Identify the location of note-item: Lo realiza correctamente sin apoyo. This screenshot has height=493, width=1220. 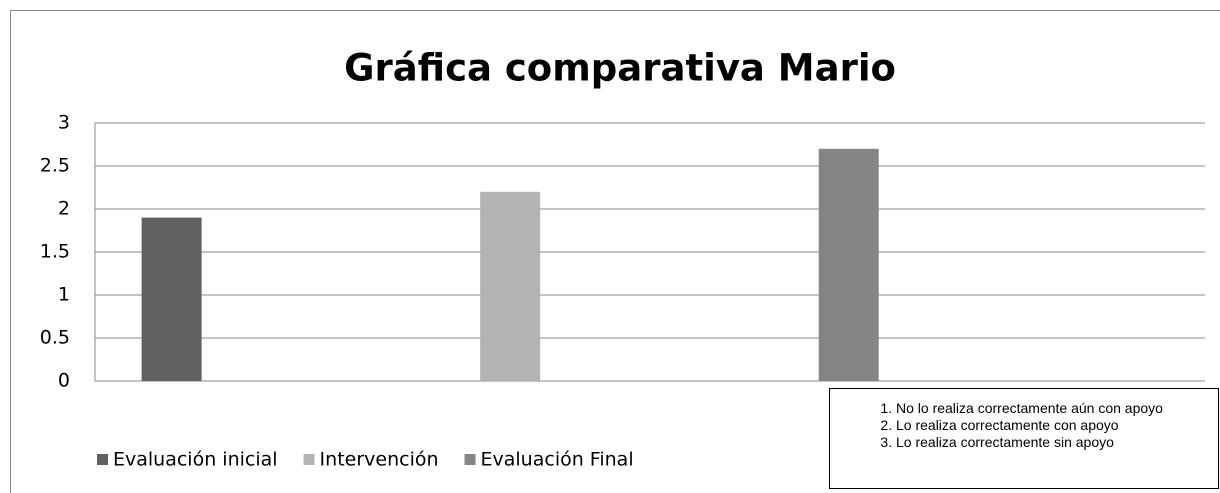
(1053, 442).